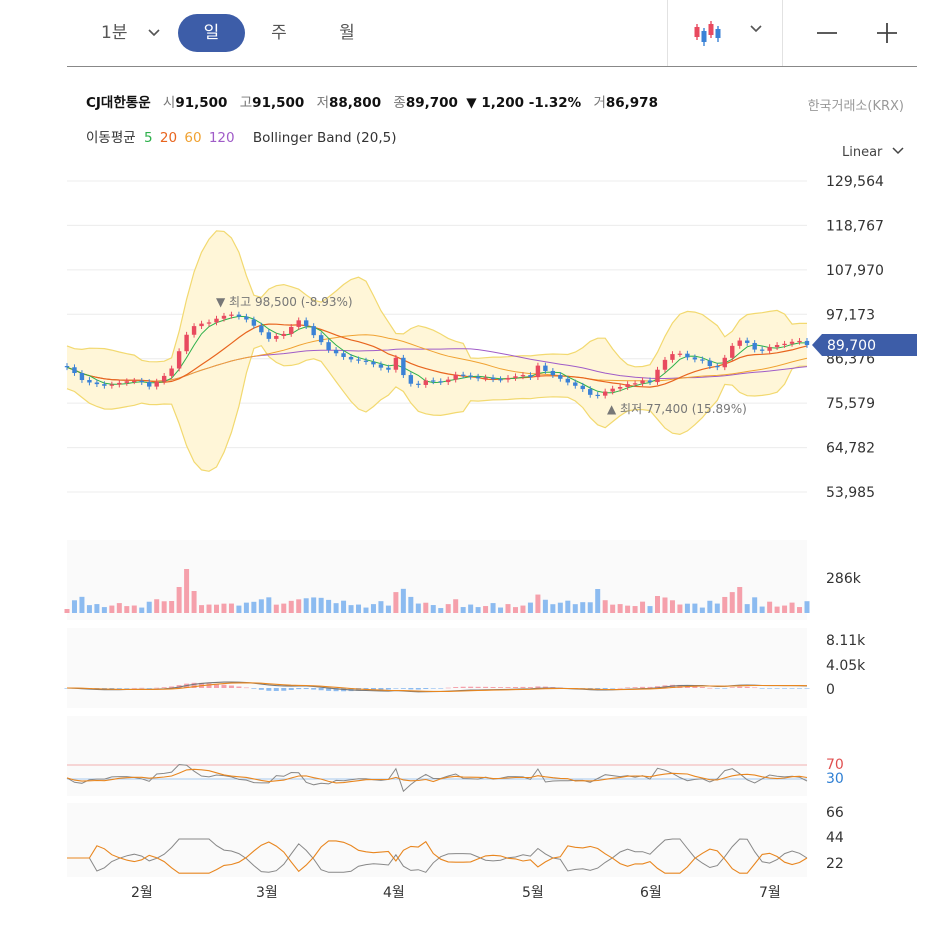  I want to click on rsi-panel-label: RSI (14,9) | RSI 58.44 RSI-Signal 60.10, so click(228, 731).